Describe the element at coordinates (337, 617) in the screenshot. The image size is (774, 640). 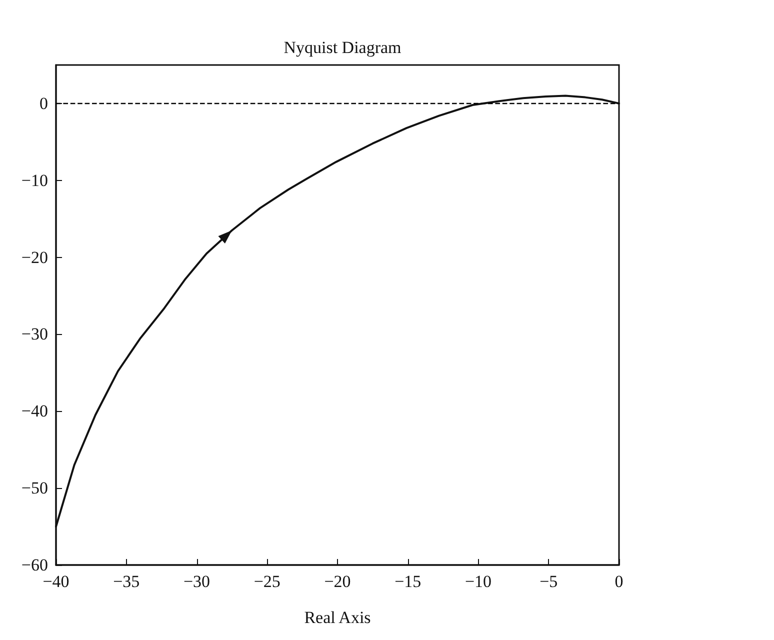
I see `x-axis-title: Real Axis` at that location.